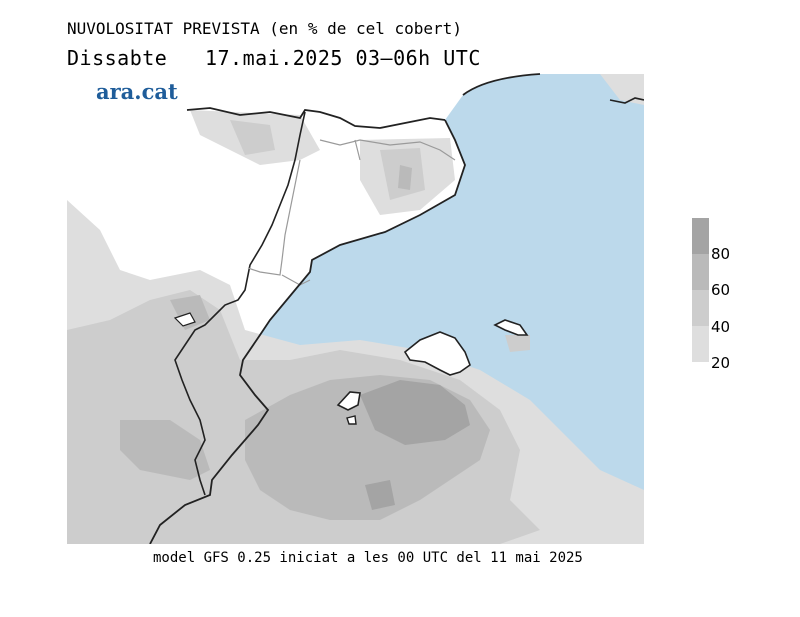 The height and width of the screenshot is (617, 800). I want to click on region-border, so click(240, 303).